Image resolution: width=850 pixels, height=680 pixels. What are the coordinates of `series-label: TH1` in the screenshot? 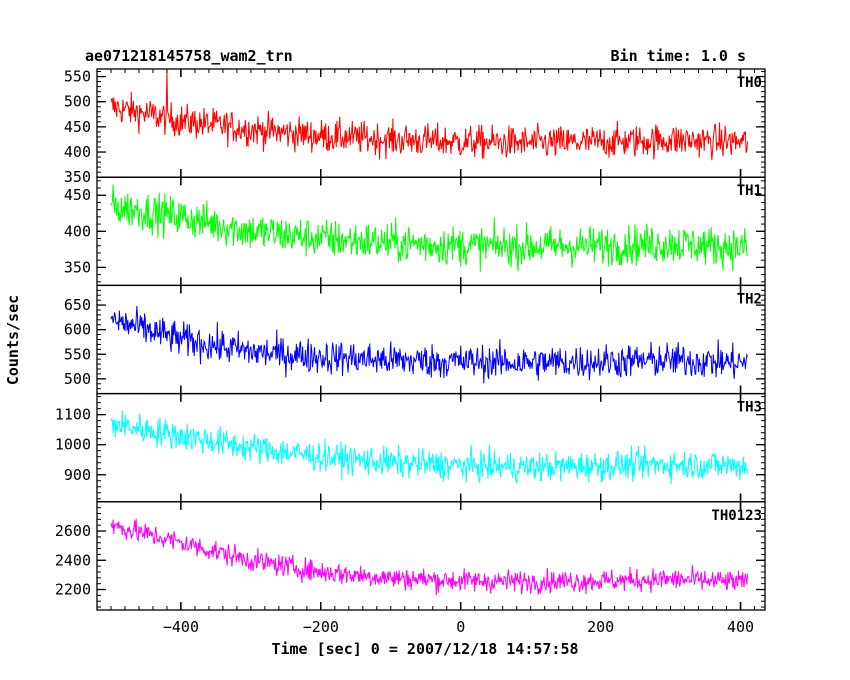 It's located at (749, 191).